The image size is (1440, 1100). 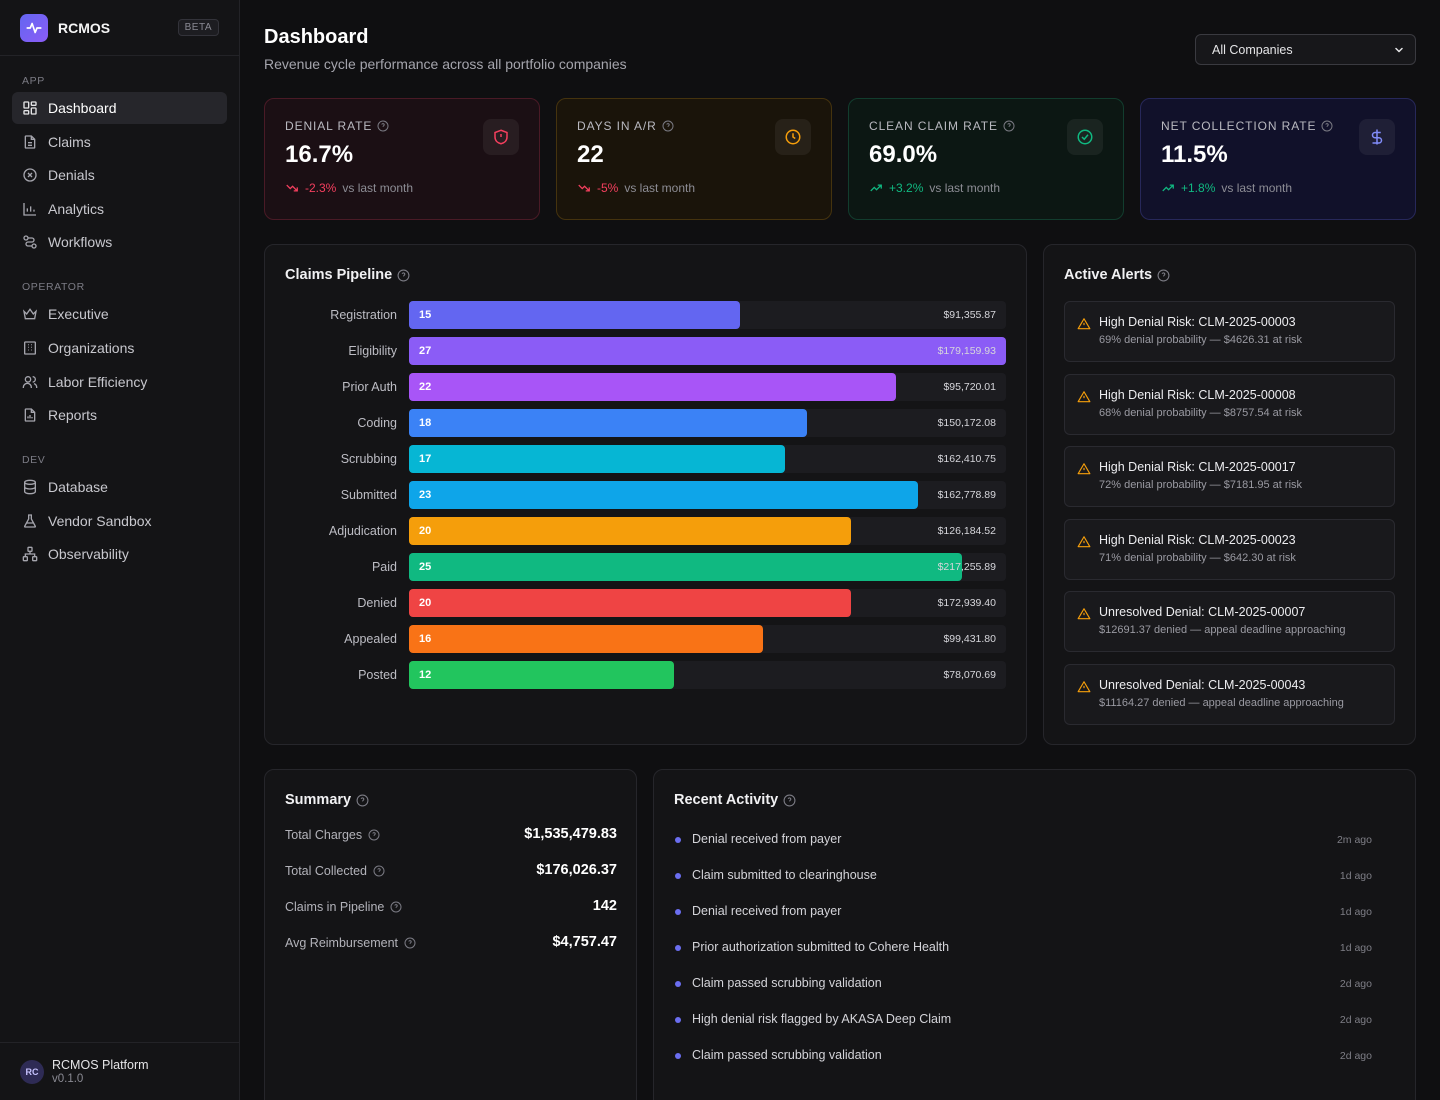 What do you see at coordinates (119, 521) in the screenshot?
I see `sidebar-item-vendor-sandbox: Vendor Sandbox` at bounding box center [119, 521].